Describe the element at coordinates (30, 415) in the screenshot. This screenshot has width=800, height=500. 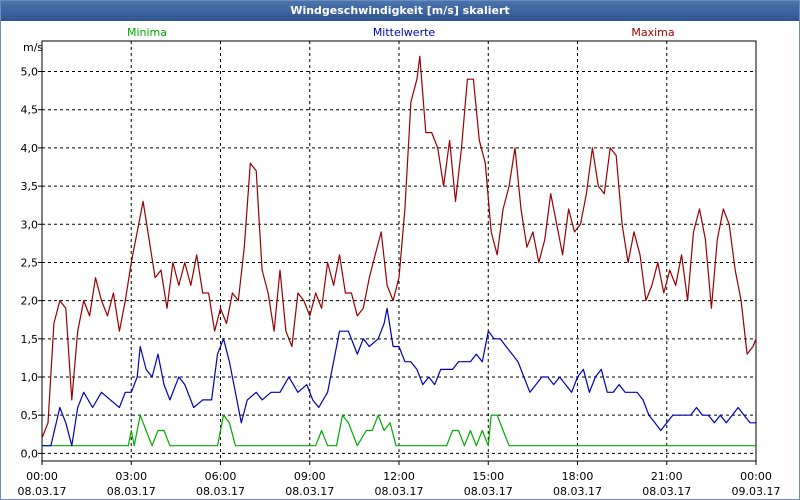
I see `y-tick-label: 0,5` at that location.